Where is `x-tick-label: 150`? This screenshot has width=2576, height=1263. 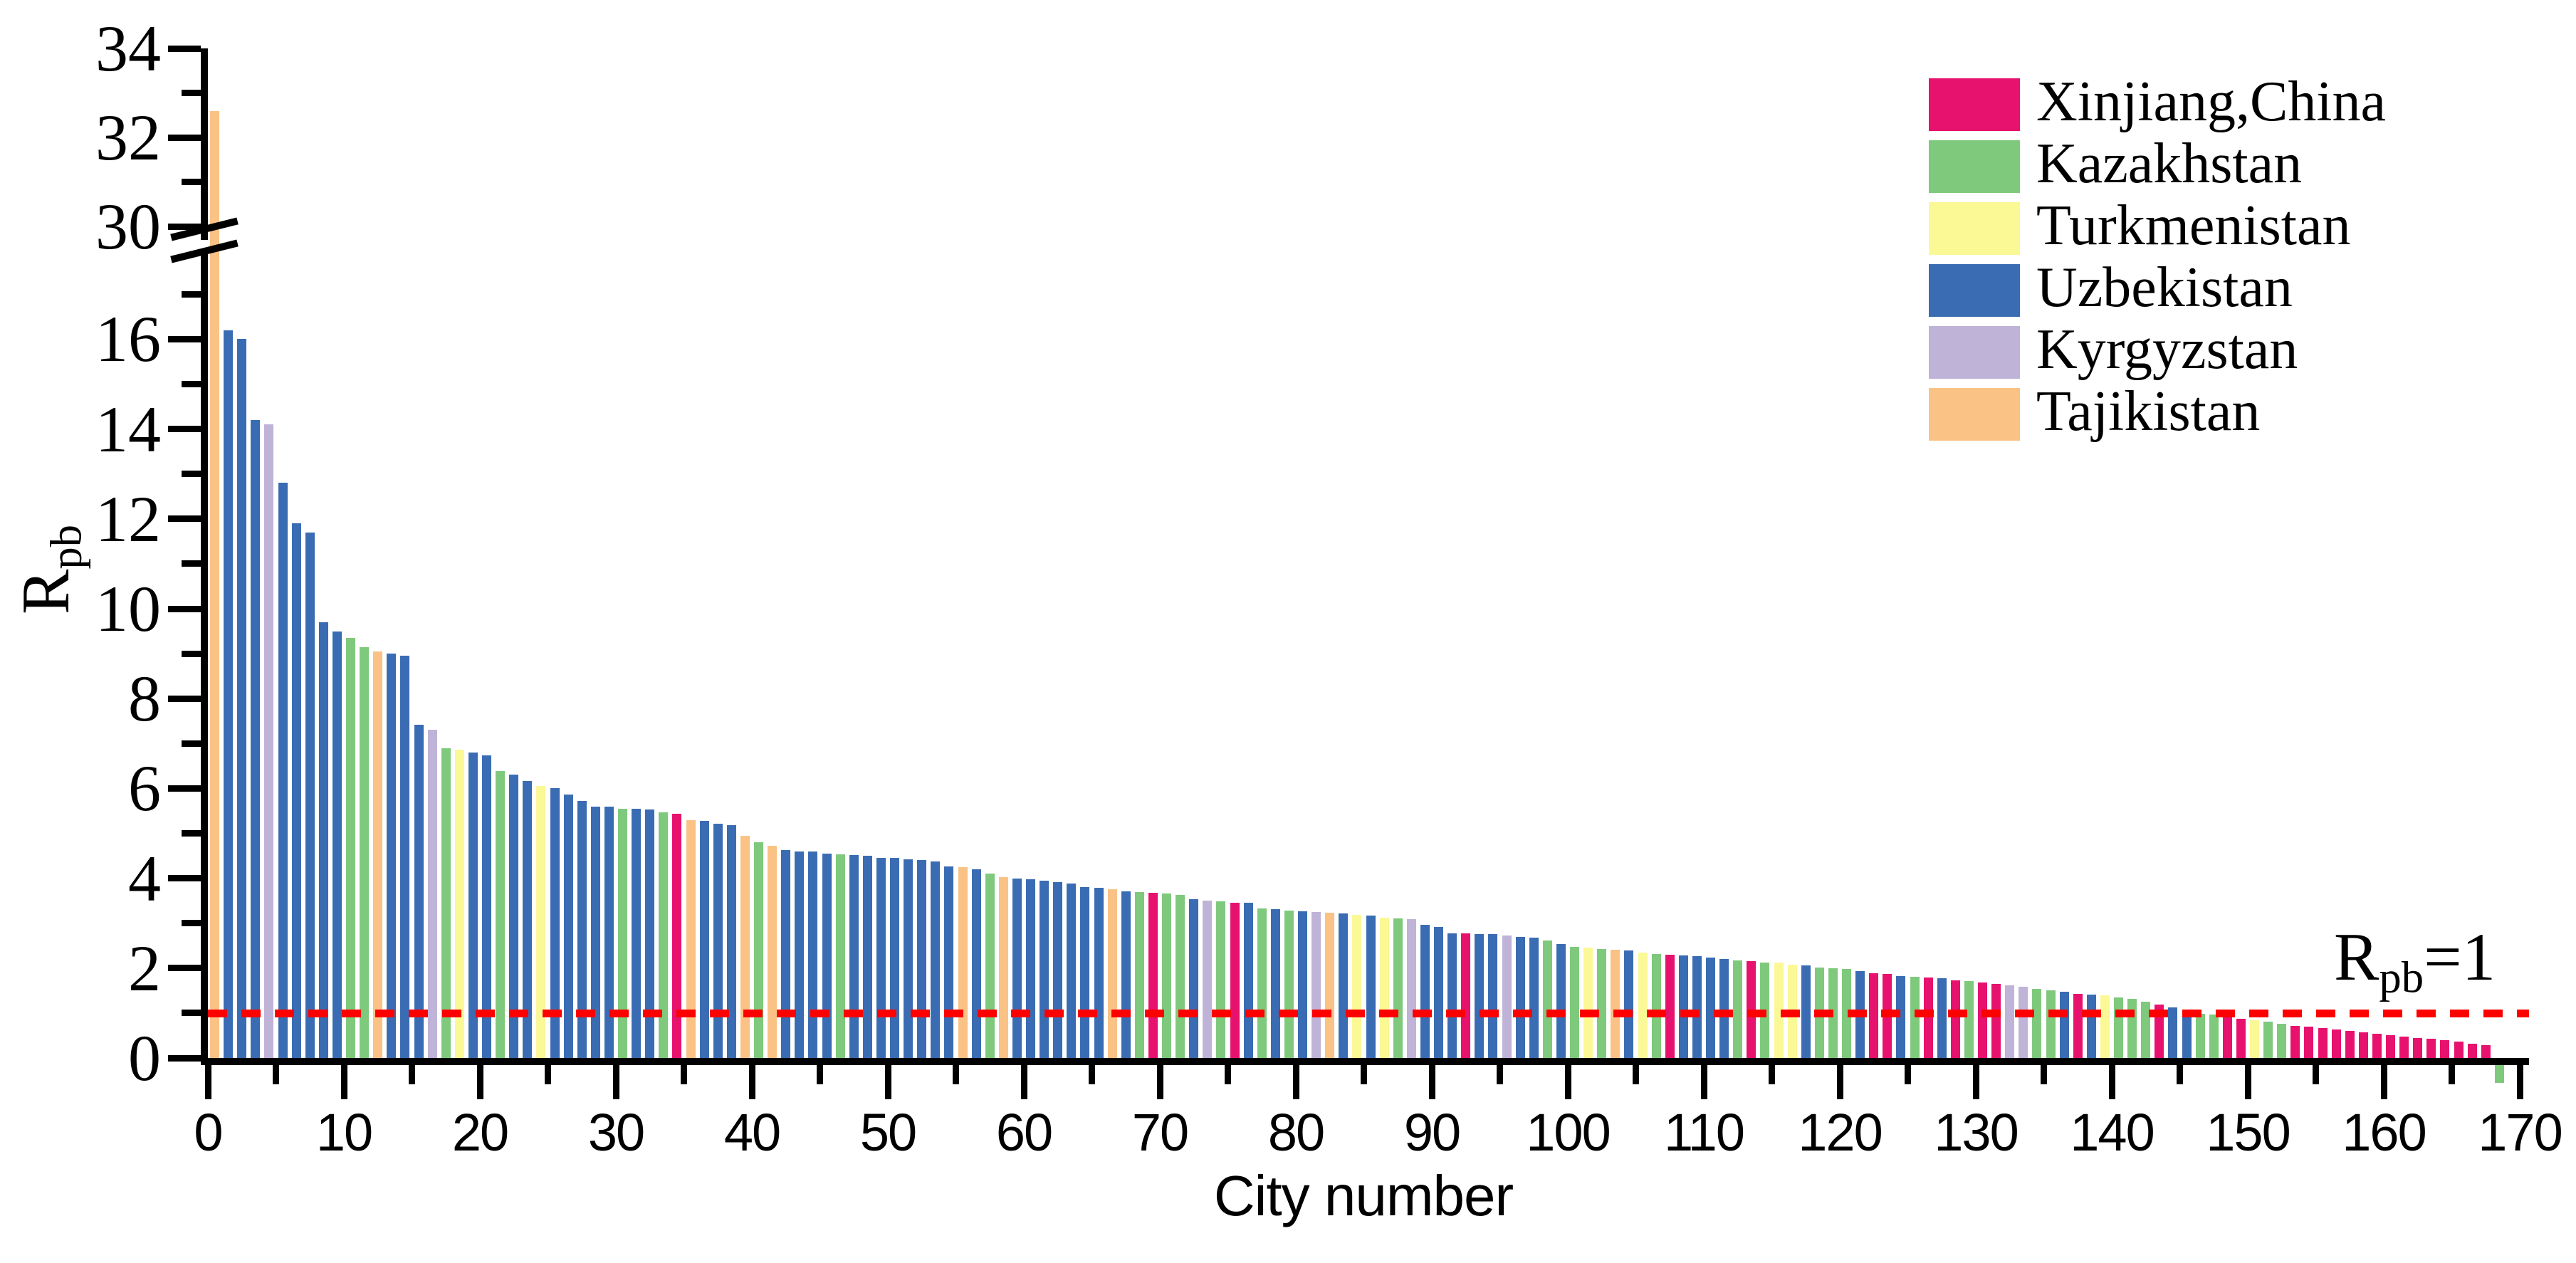
x-tick-label: 150 is located at coordinates (2248, 1132).